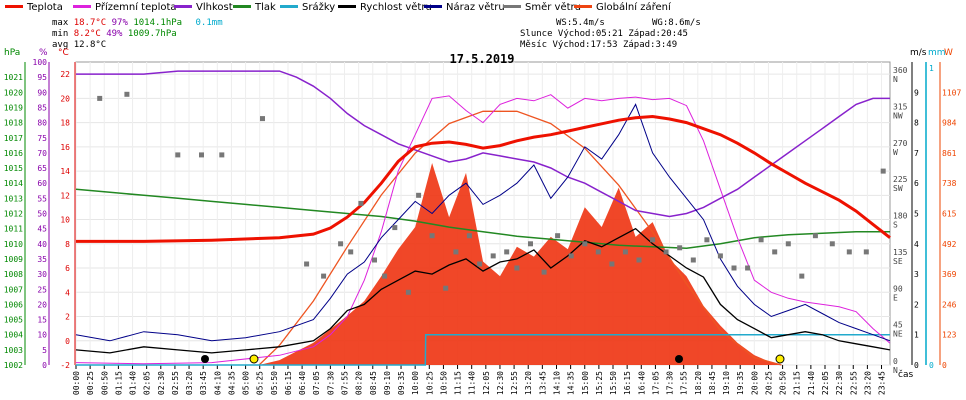  What do you see at coordinates (217, 383) in the screenshot?
I see `x-tick-label: 04:10` at bounding box center [217, 383].